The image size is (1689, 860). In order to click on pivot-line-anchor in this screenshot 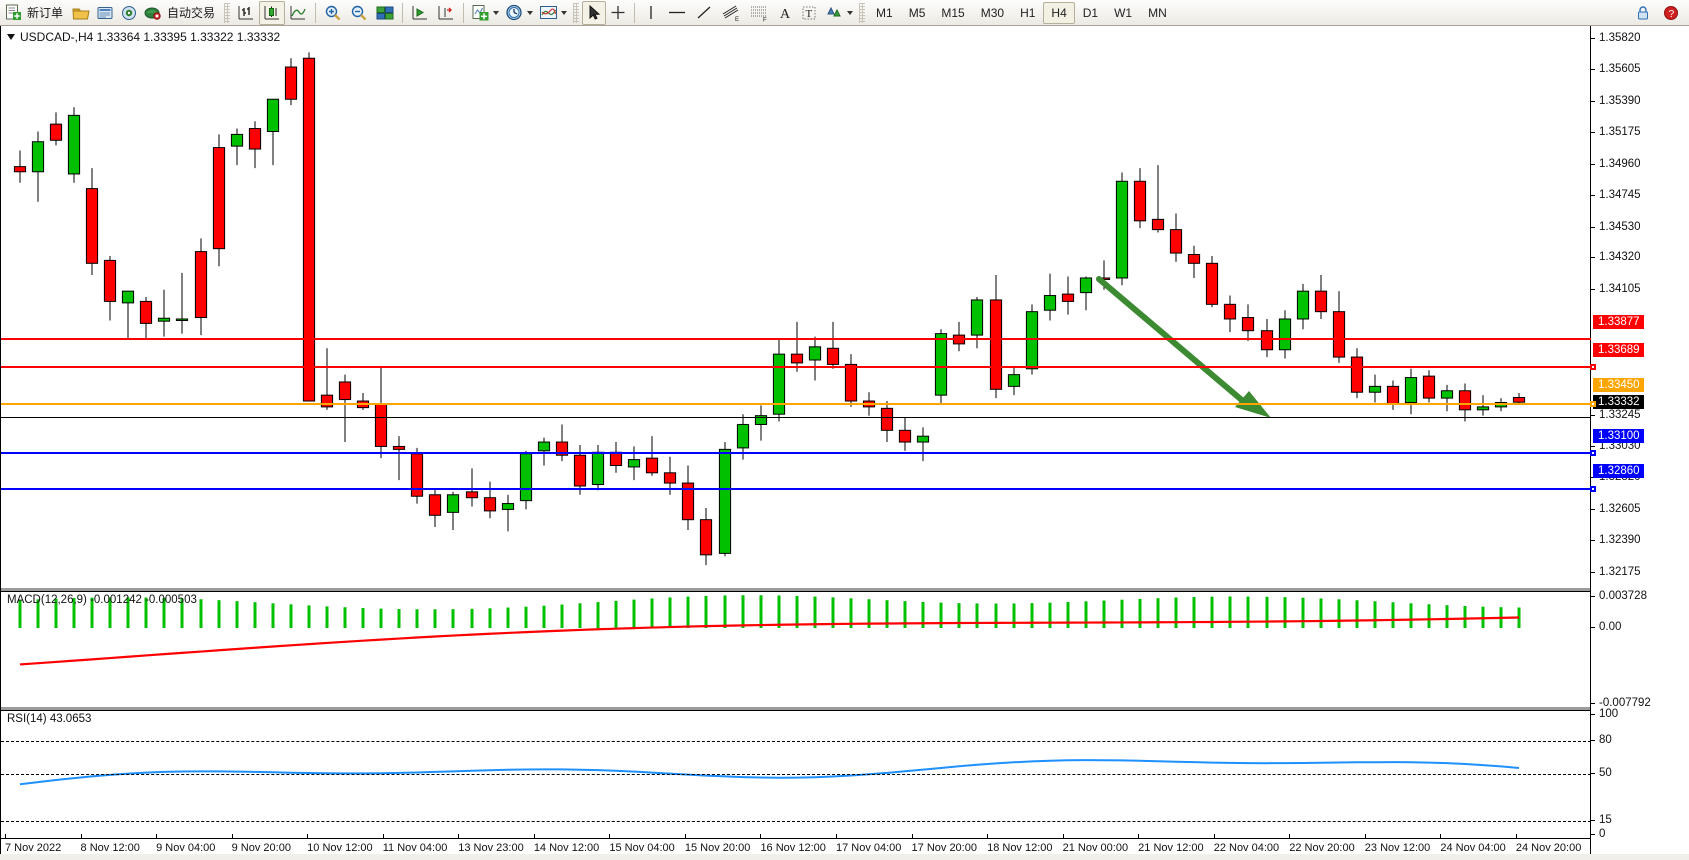, I will do `click(1593, 404)`.